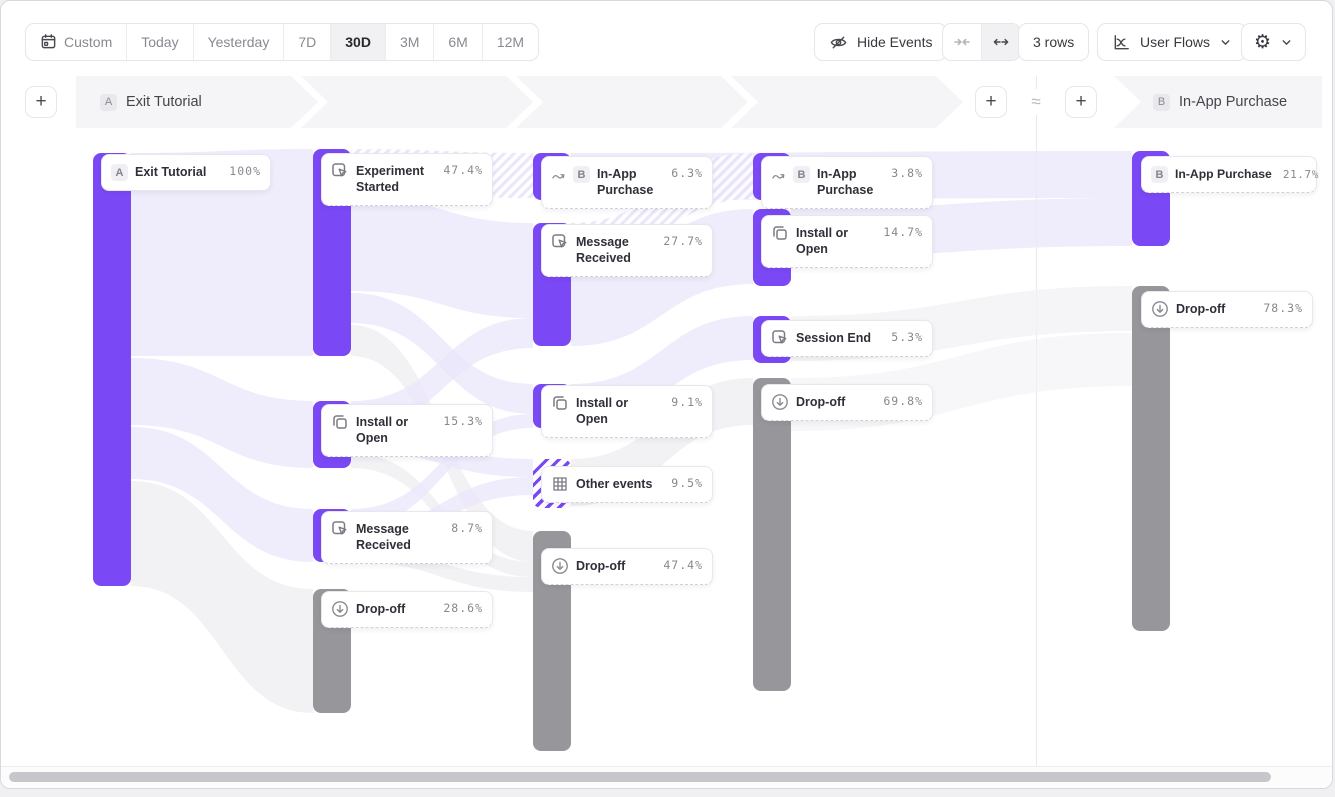 The image size is (1335, 797). What do you see at coordinates (907, 337) in the screenshot?
I see `node-percent: 5.3%` at bounding box center [907, 337].